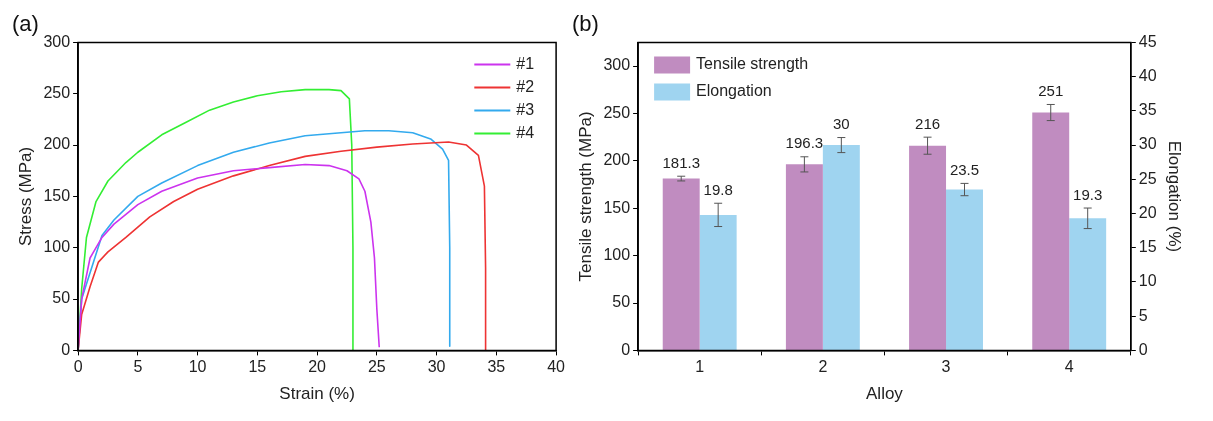 The height and width of the screenshot is (421, 1213). Describe the element at coordinates (1147, 247) in the screenshot. I see `y2-tick-label: 15` at that location.